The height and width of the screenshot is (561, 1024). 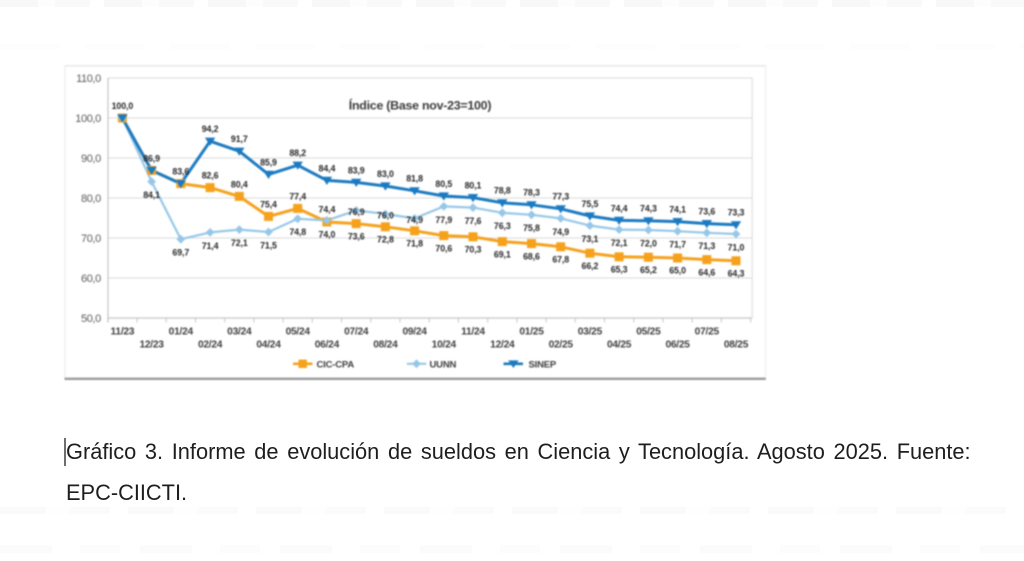 I want to click on svg-text: 12/24, so click(x=502, y=345).